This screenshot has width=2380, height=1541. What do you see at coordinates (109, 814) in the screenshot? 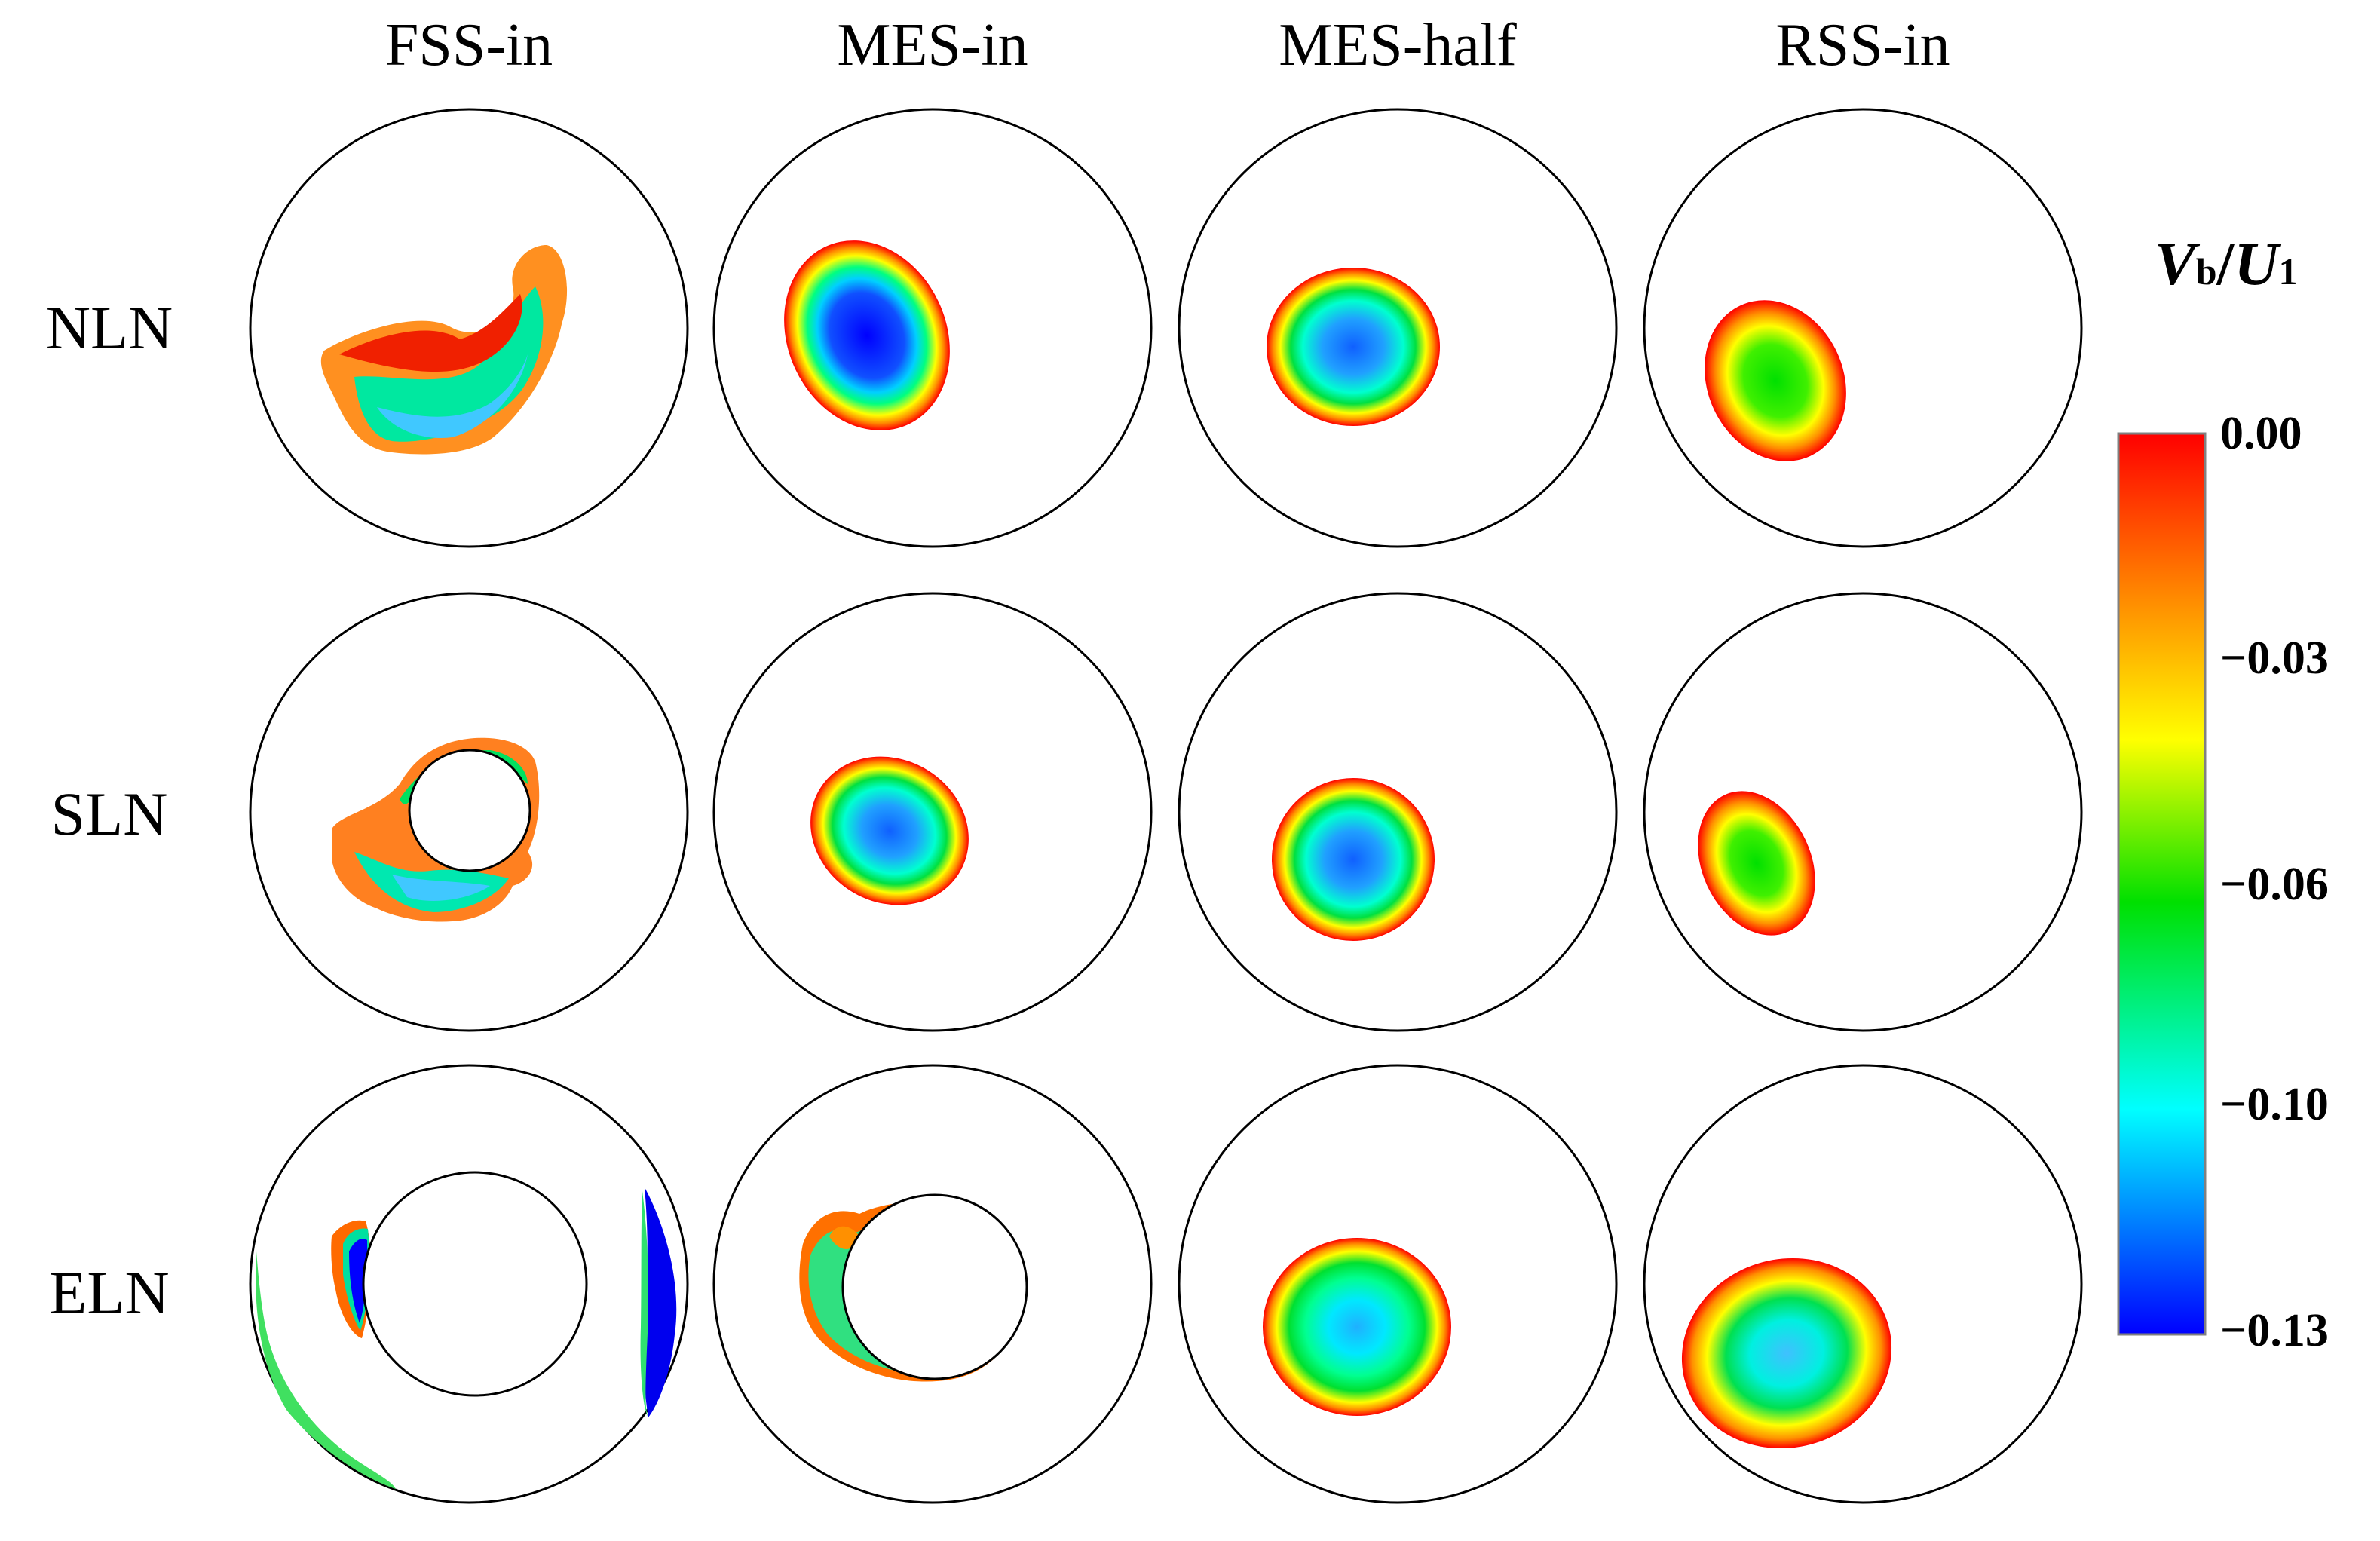
I see `row-title-sln: SLN` at bounding box center [109, 814].